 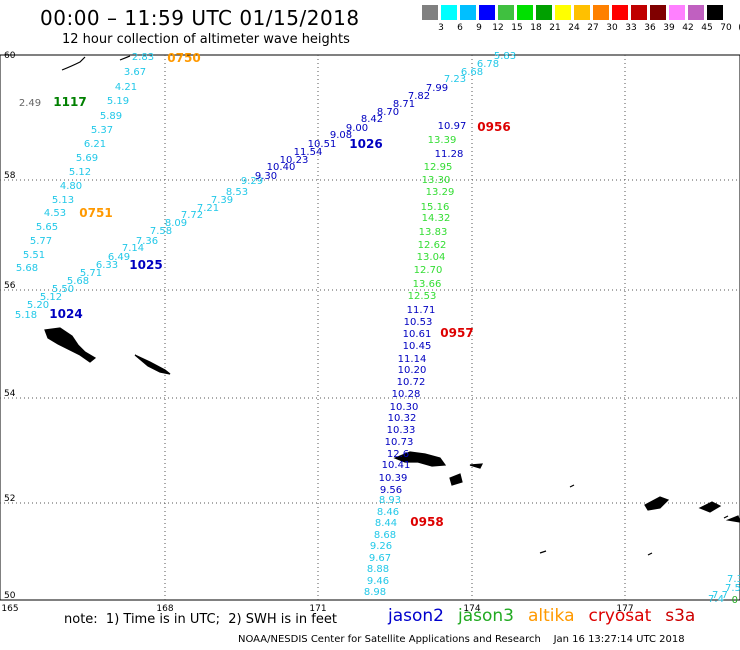 What do you see at coordinates (498, 28) in the screenshot?
I see `color-scale-label: 12` at bounding box center [498, 28].